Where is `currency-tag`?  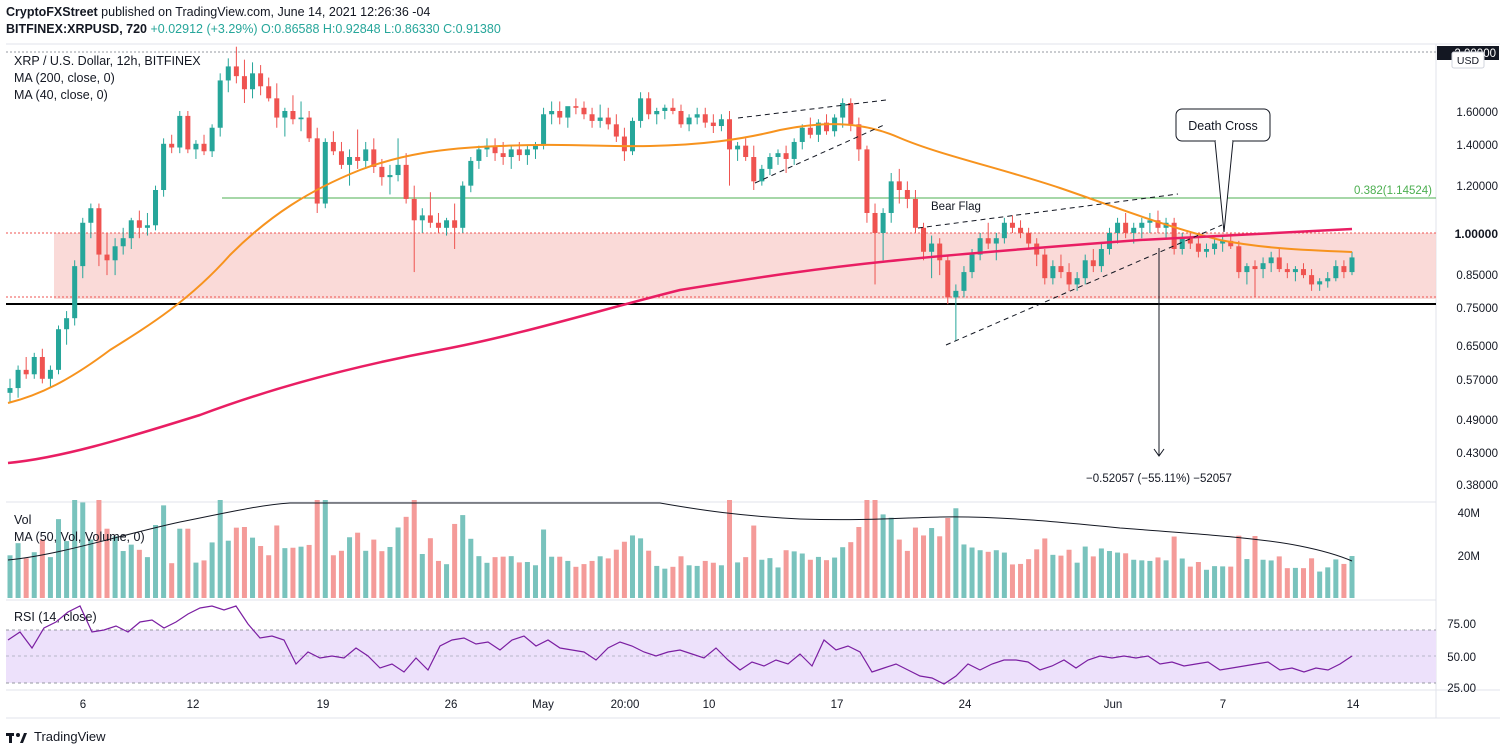 currency-tag is located at coordinates (1468, 60).